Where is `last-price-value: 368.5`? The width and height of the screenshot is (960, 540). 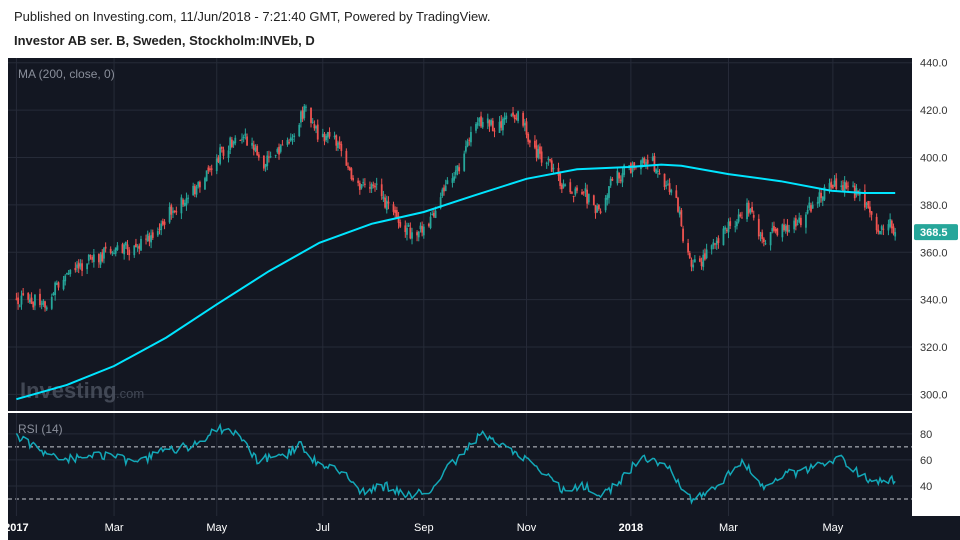
last-price-value: 368.5 is located at coordinates (934, 233).